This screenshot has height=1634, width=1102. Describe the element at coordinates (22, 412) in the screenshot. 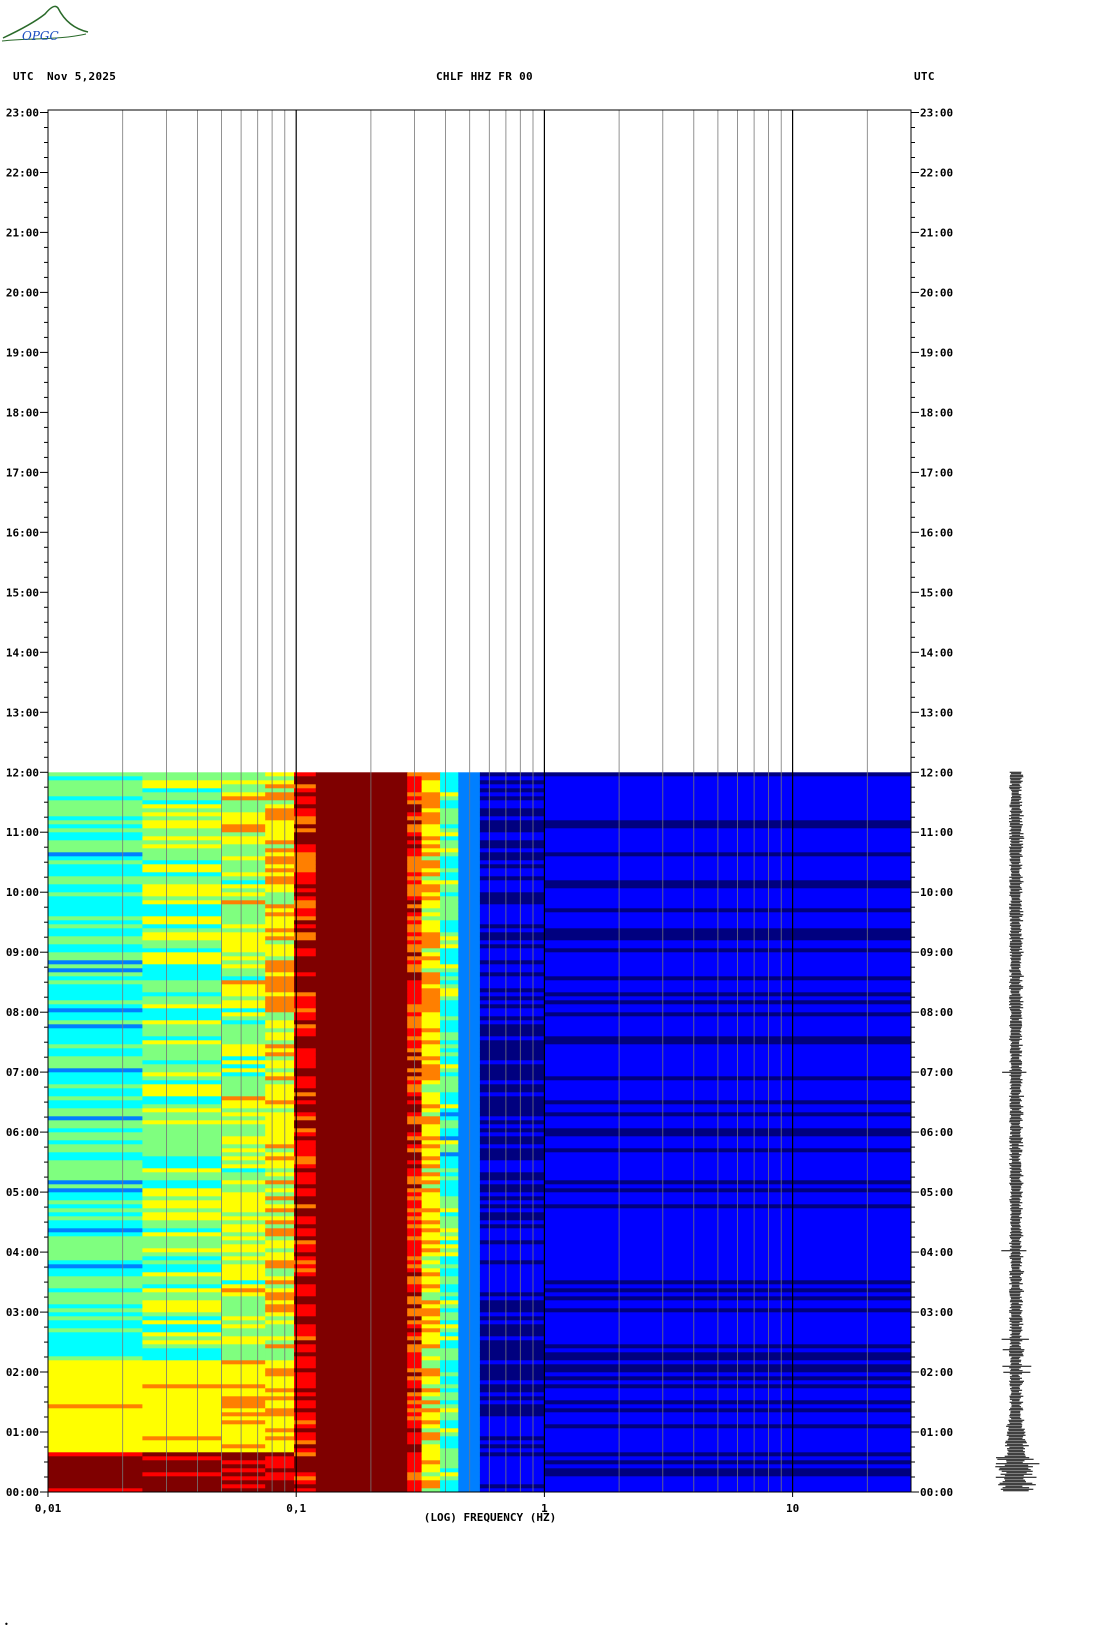

I see `y-tick-label-left: 18:00` at that location.